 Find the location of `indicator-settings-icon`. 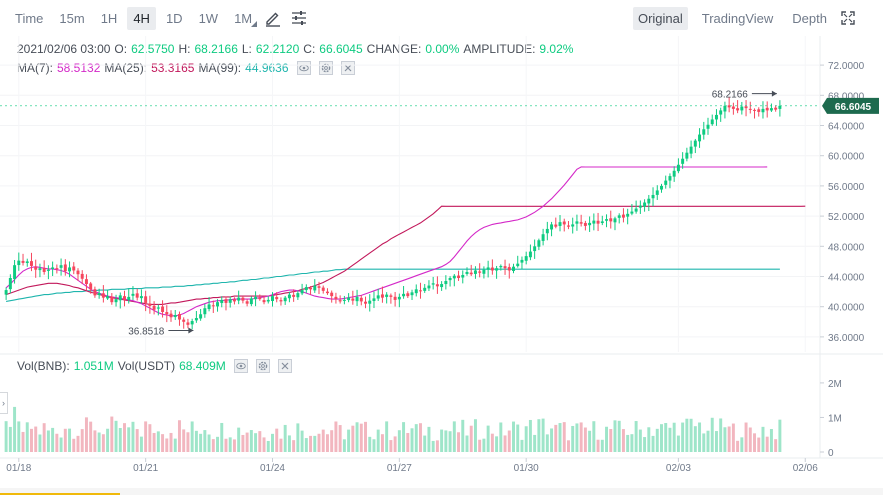

indicator-settings-icon is located at coordinates (299, 18).